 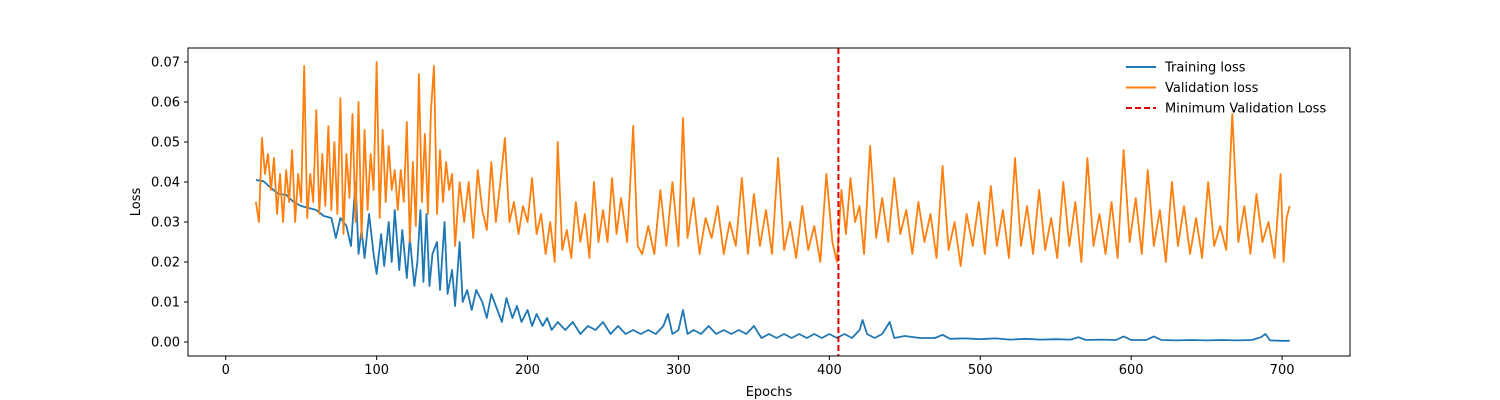 I want to click on x-tick-label: 600, so click(x=1131, y=370).